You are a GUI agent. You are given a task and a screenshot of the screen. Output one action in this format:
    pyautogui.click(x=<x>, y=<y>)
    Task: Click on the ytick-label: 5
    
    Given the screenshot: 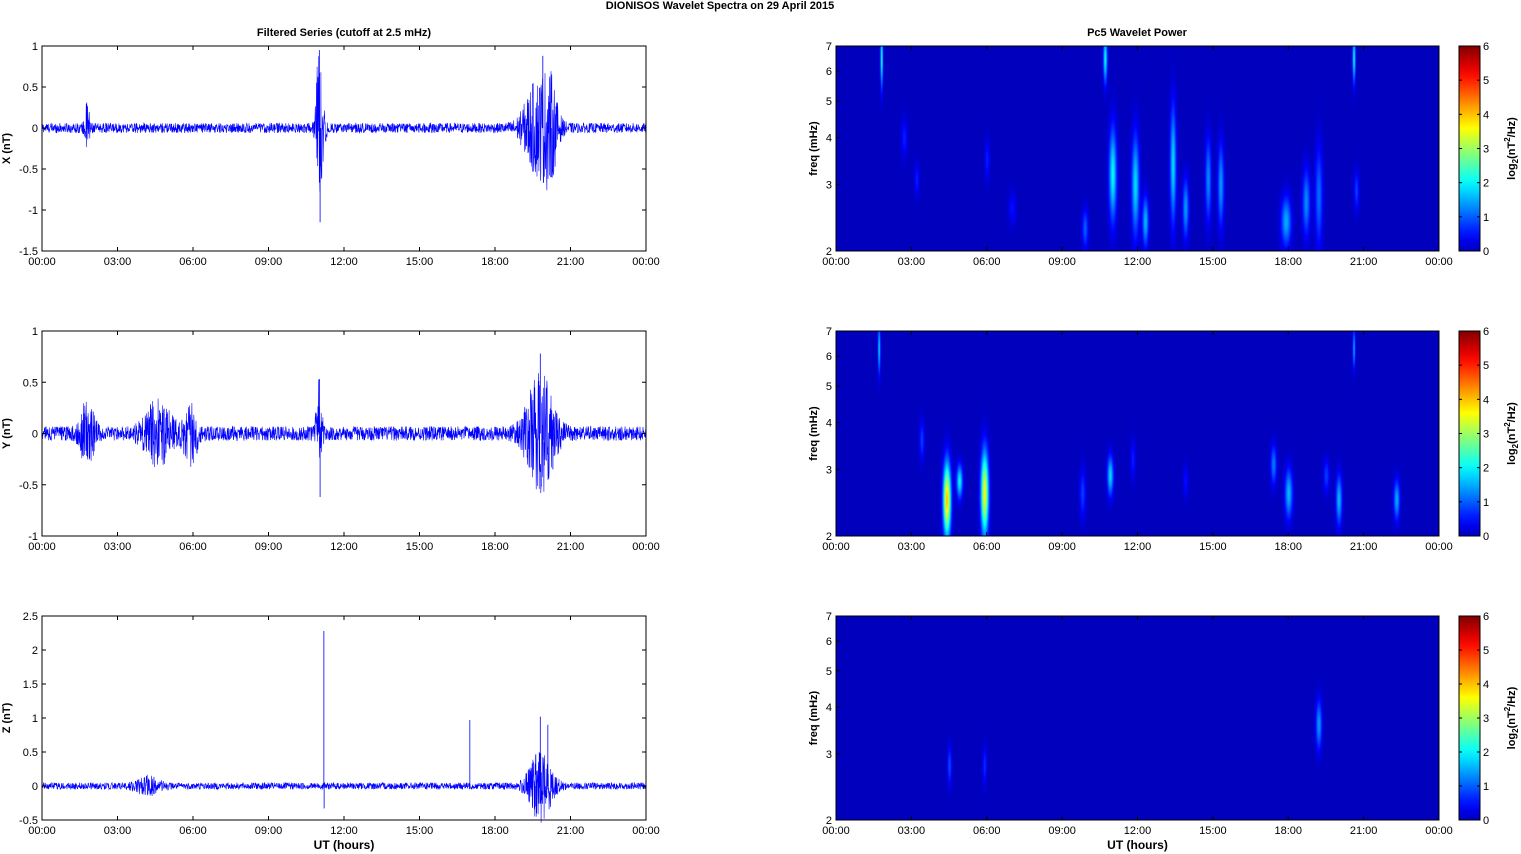 What is the action you would take?
    pyautogui.click(x=829, y=387)
    